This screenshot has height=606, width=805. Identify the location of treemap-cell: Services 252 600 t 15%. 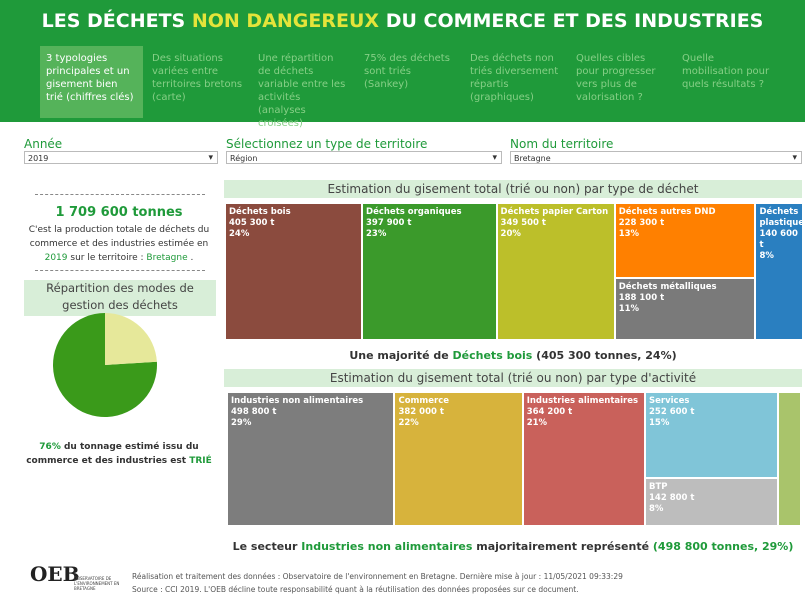
(711, 435).